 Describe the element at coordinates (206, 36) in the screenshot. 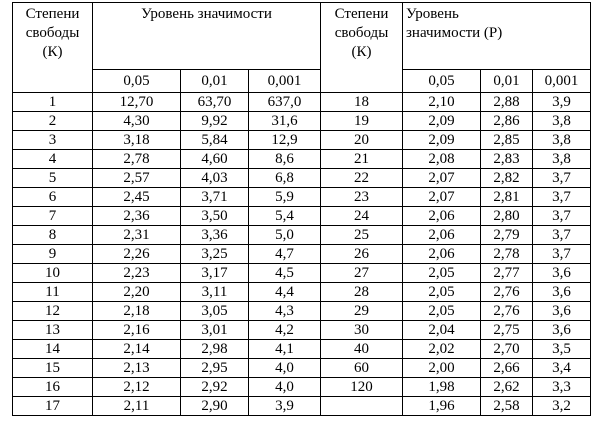

I see `header-cell: Уровень значимости` at that location.